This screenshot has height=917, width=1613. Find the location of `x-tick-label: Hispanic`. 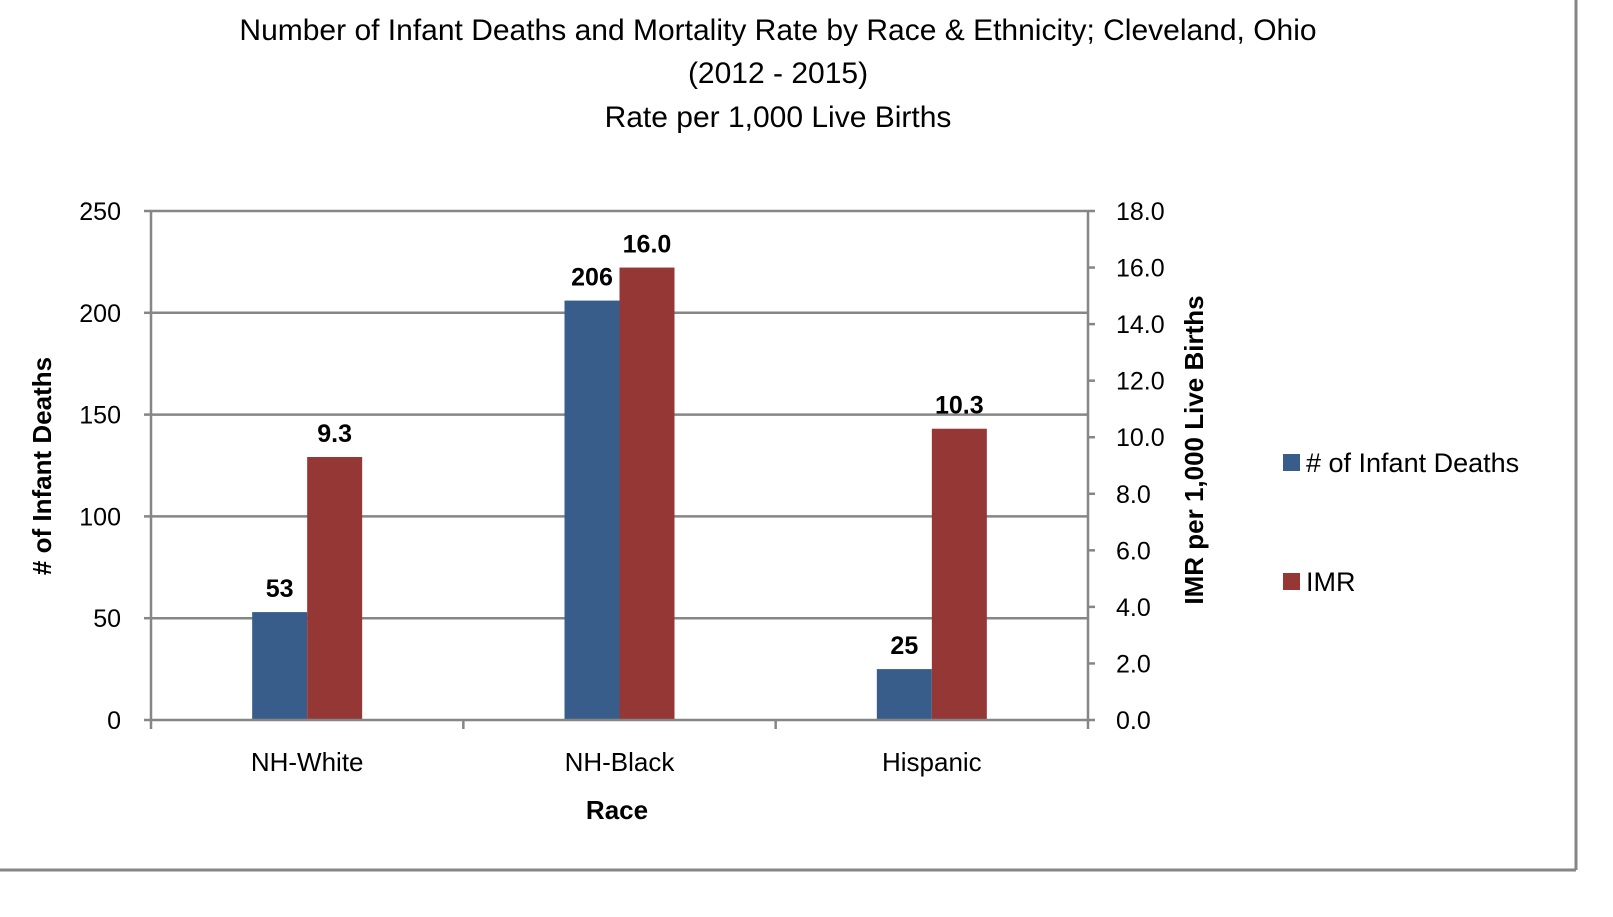

x-tick-label: Hispanic is located at coordinates (932, 762).